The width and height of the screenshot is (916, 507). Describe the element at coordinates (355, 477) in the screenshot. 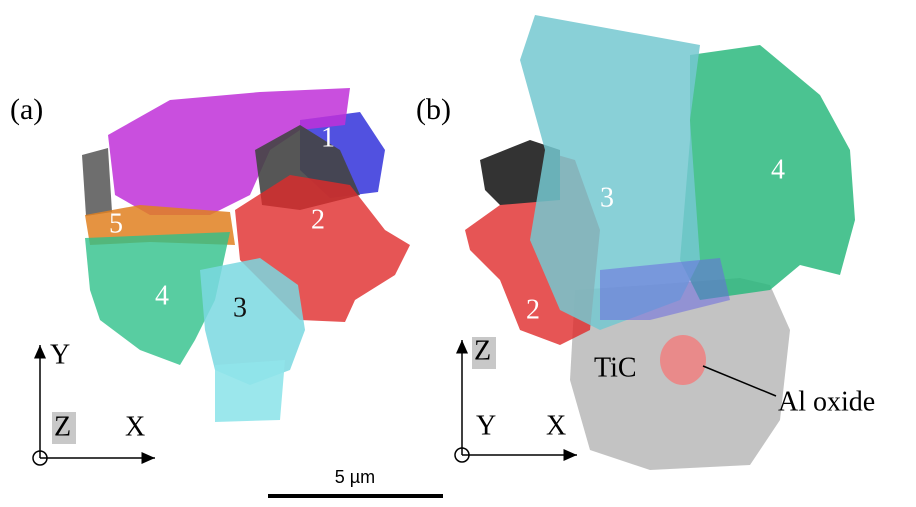

I see `scale-label: 5 µm` at that location.